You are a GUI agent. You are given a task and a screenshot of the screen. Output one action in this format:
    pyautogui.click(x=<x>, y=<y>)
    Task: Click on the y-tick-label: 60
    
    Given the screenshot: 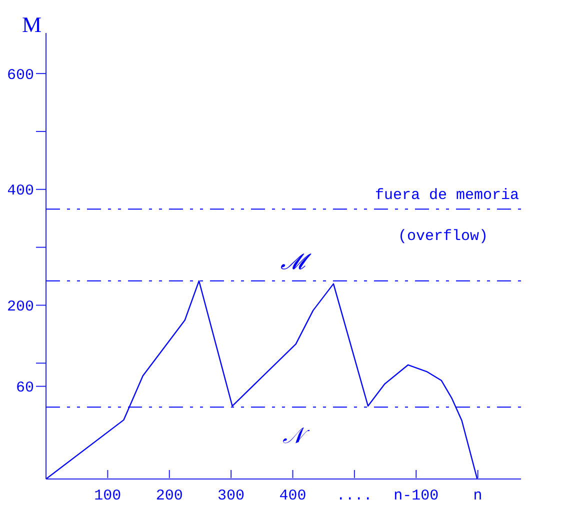 What is the action you would take?
    pyautogui.click(x=25, y=388)
    